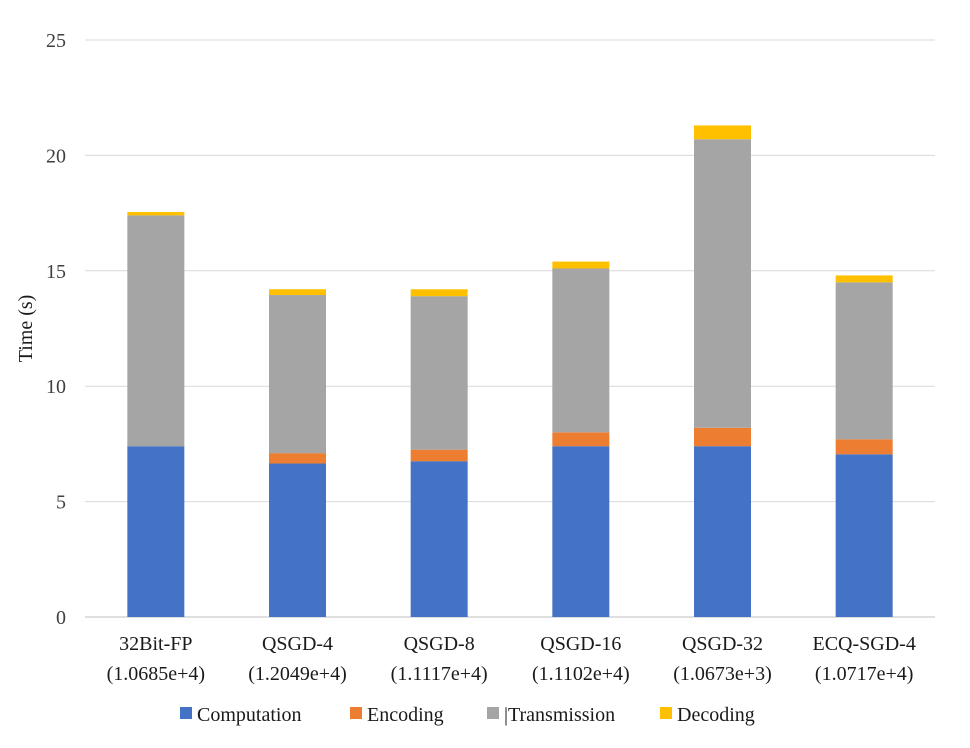 The image size is (970, 748). Describe the element at coordinates (559, 715) in the screenshot. I see `legend-label: |Transmission` at that location.